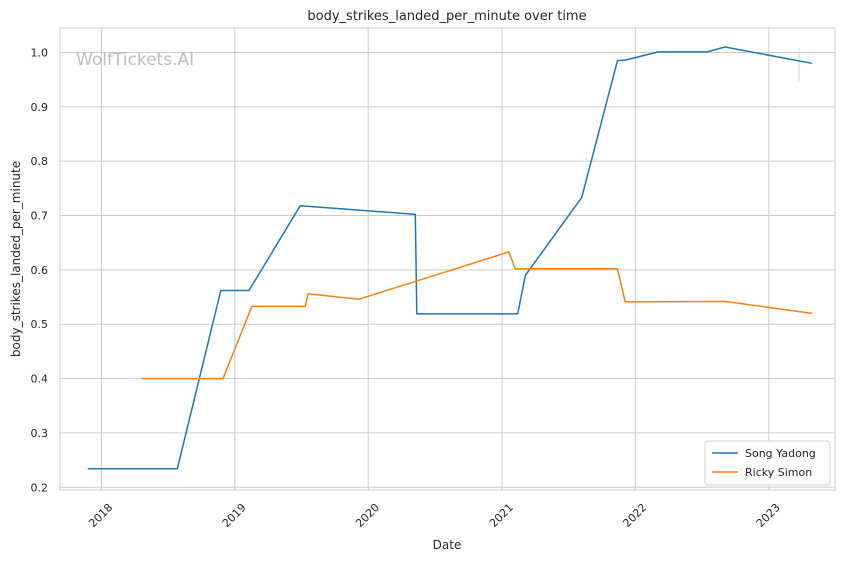 The image size is (844, 561). I want to click on x-tick-label: 2021, so click(501, 515).